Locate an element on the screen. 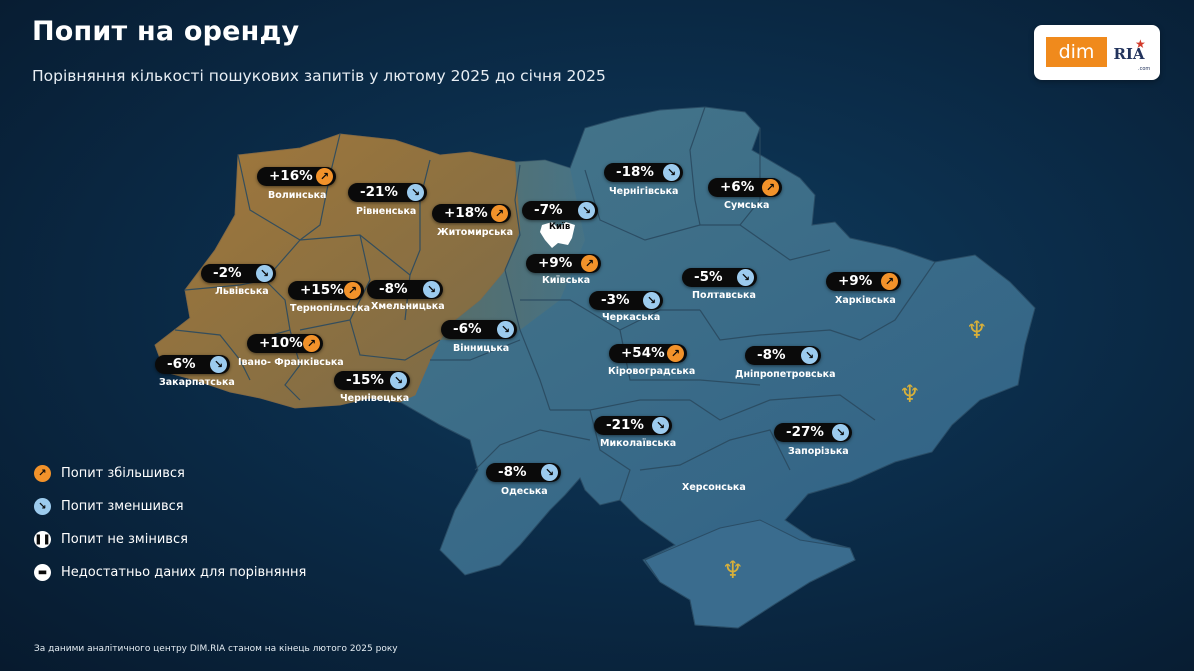 The height and width of the screenshot is (671, 1194). region-name: Тернопільська is located at coordinates (330, 308).